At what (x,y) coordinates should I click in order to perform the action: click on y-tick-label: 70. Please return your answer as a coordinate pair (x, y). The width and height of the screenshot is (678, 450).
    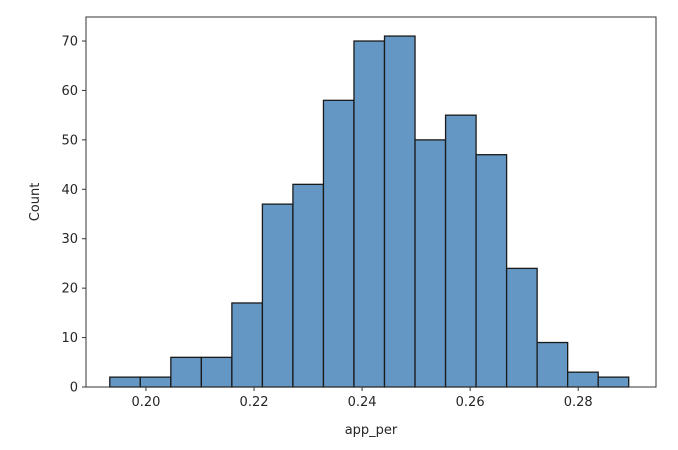
    Looking at the image, I should click on (69, 42).